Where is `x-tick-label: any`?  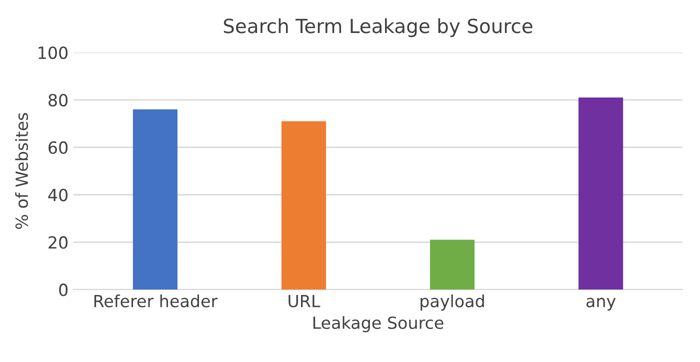
x-tick-label: any is located at coordinates (601, 304).